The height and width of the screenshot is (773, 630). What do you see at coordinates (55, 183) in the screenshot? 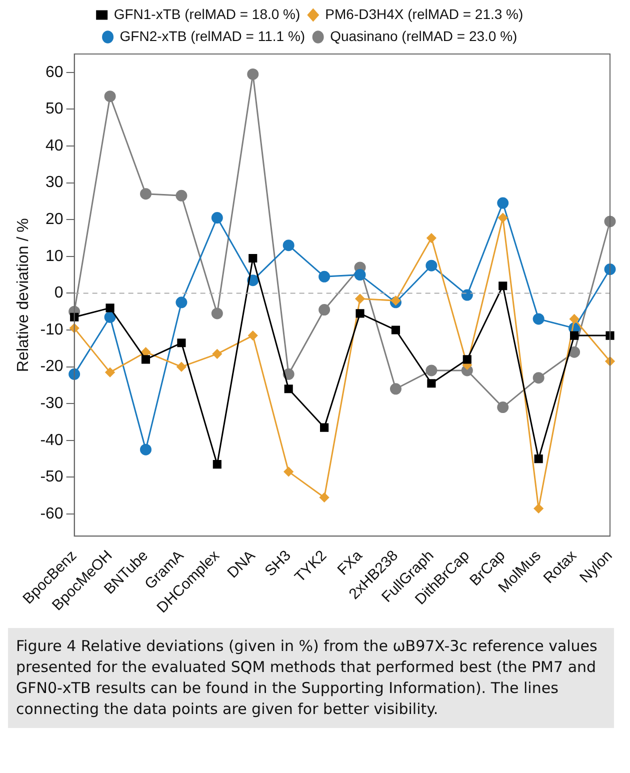
I see `y-tick-label: 30` at bounding box center [55, 183].